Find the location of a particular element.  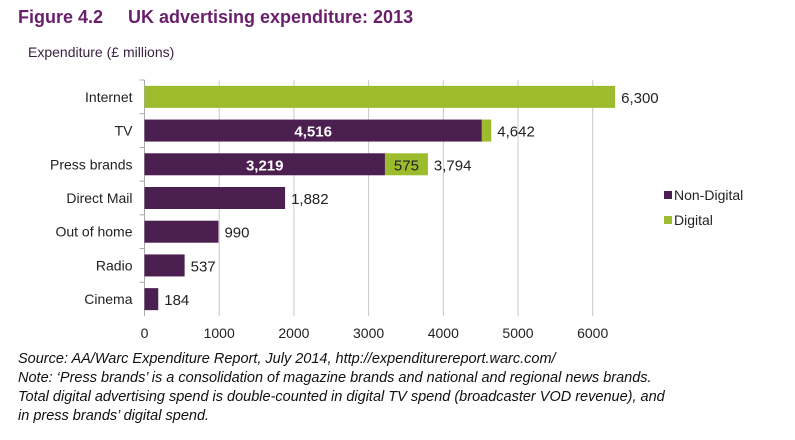

total-label: 3,794 is located at coordinates (453, 165).